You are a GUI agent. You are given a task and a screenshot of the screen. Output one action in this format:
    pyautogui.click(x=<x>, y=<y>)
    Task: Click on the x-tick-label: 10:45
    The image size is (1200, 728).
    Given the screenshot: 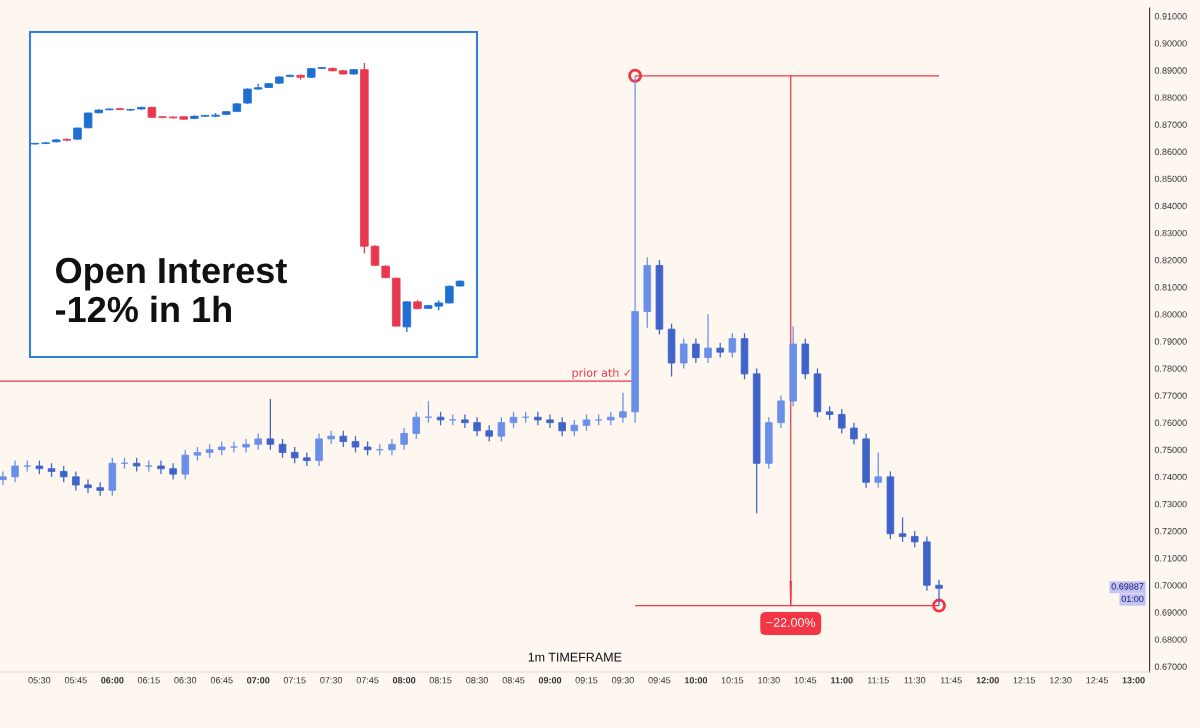 What is the action you would take?
    pyautogui.click(x=805, y=680)
    